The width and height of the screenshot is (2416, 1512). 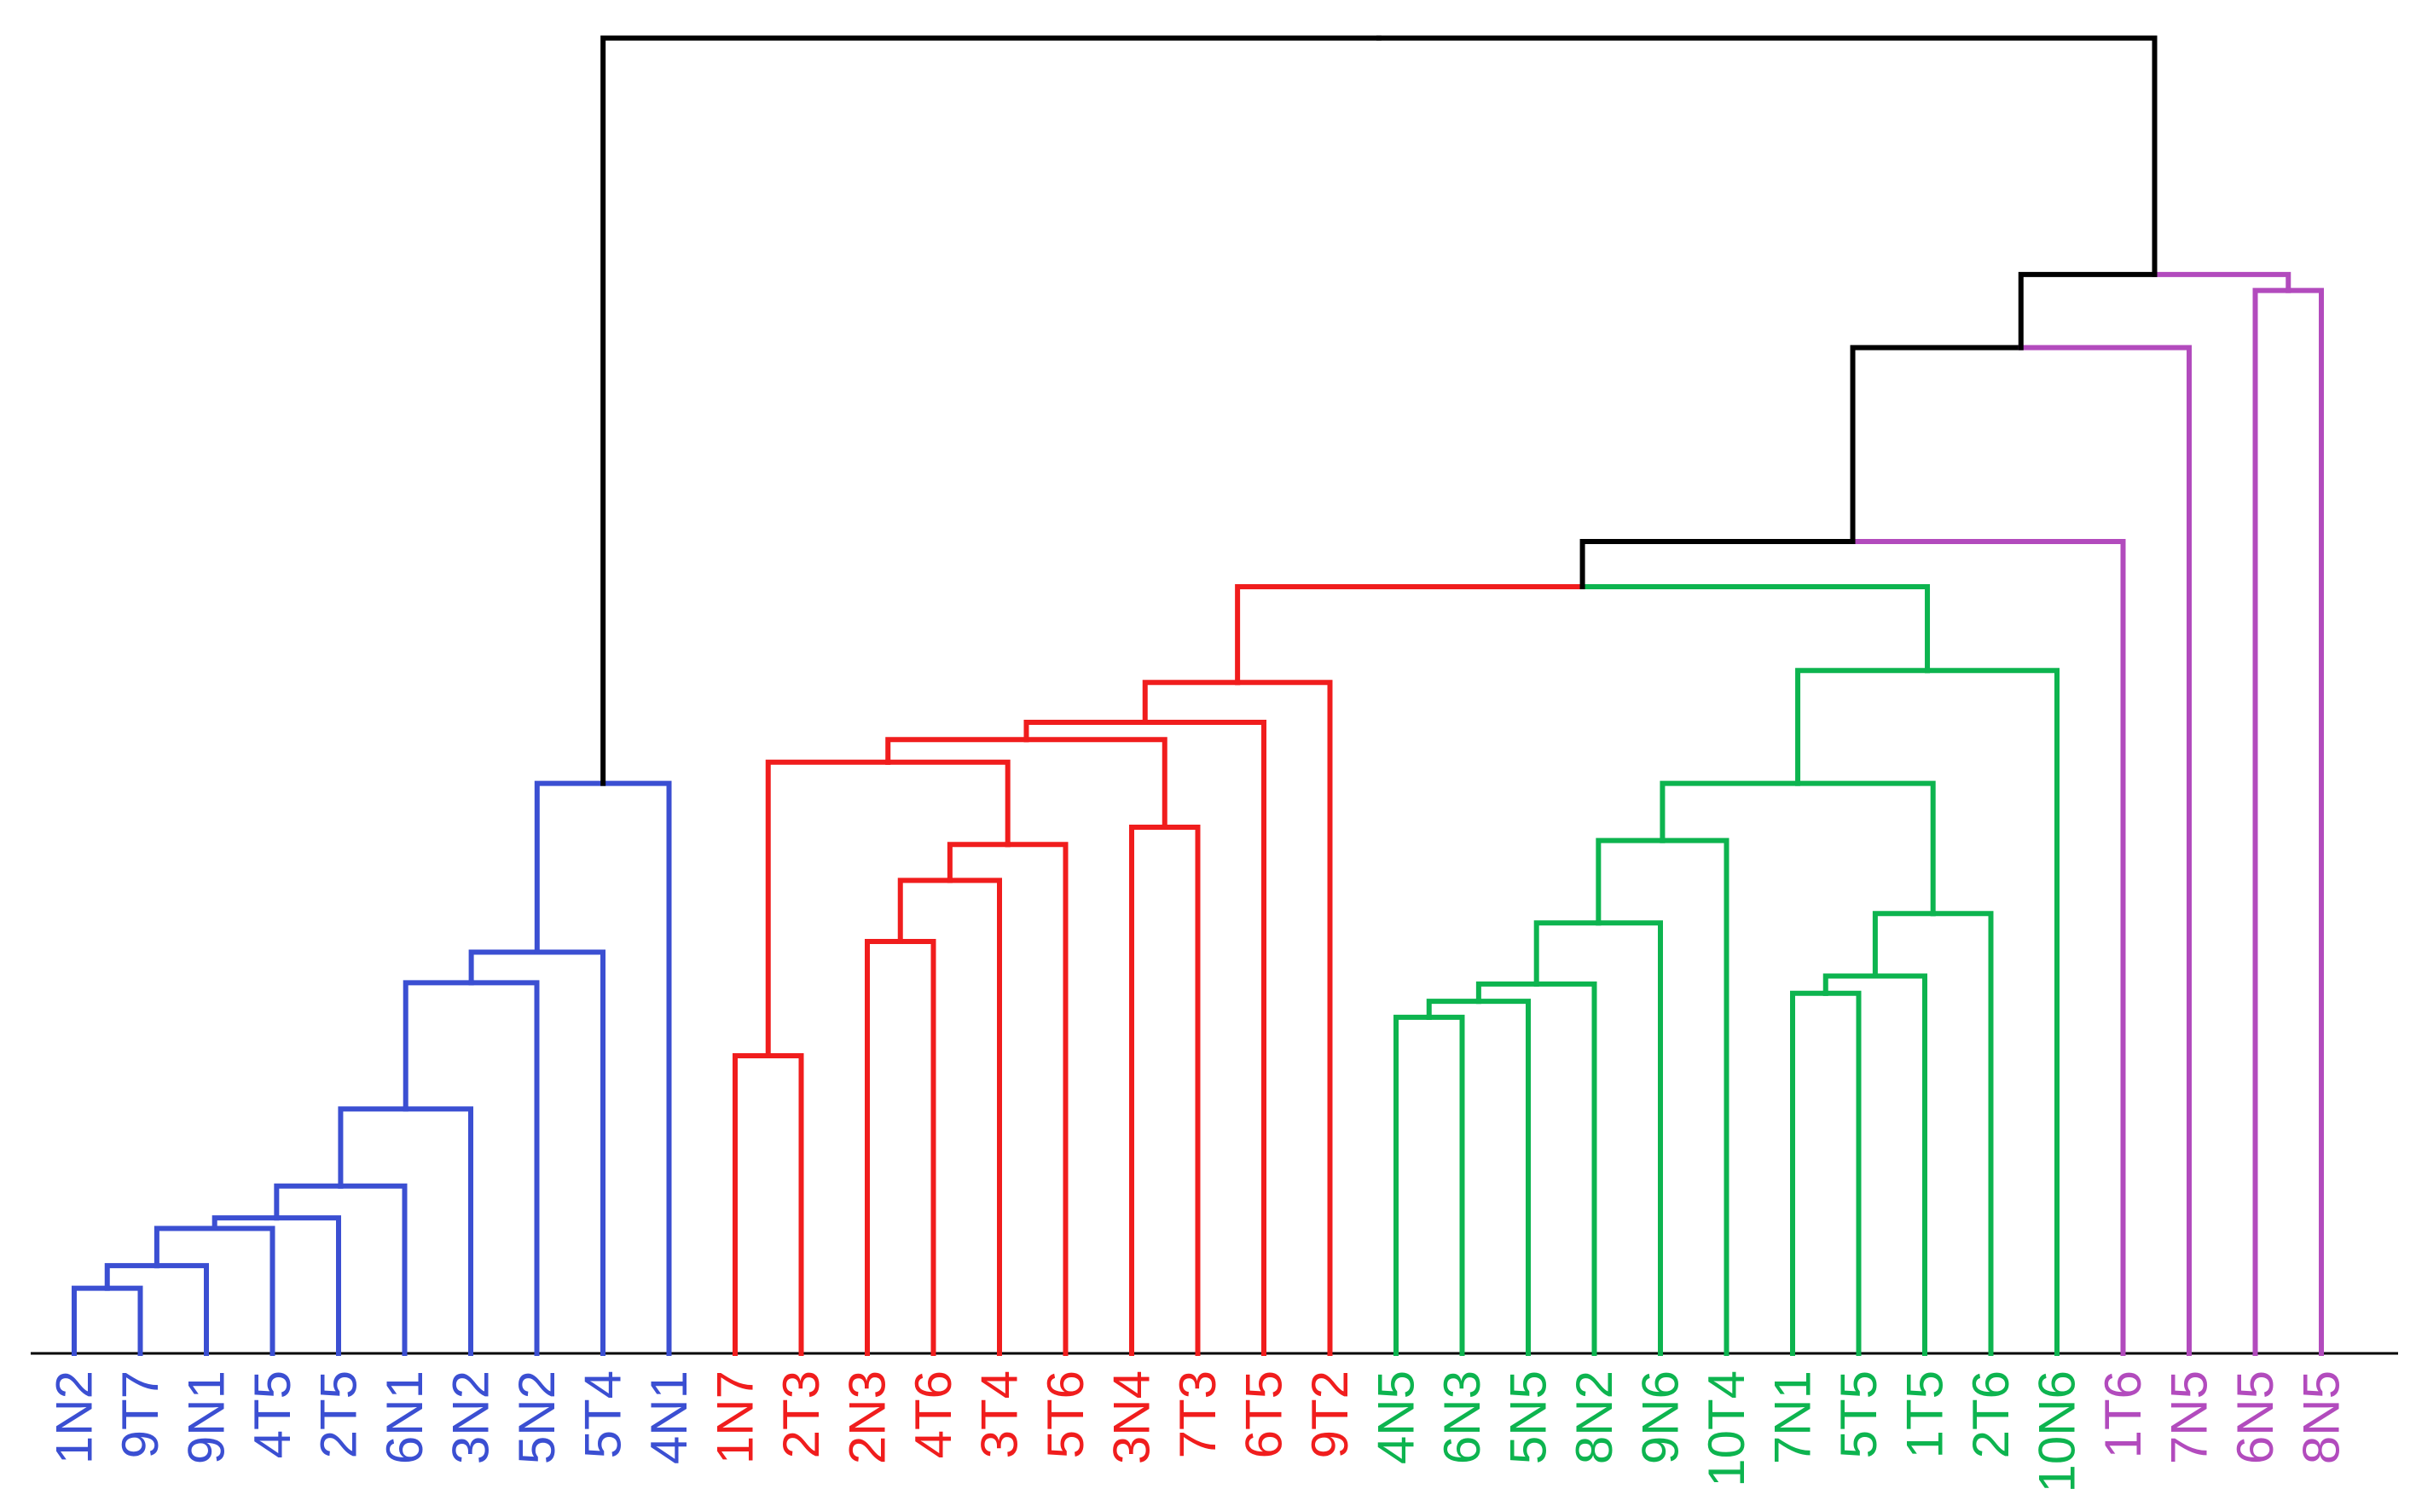 I want to click on leaf-label-2t3: 2T3, so click(x=801, y=1414).